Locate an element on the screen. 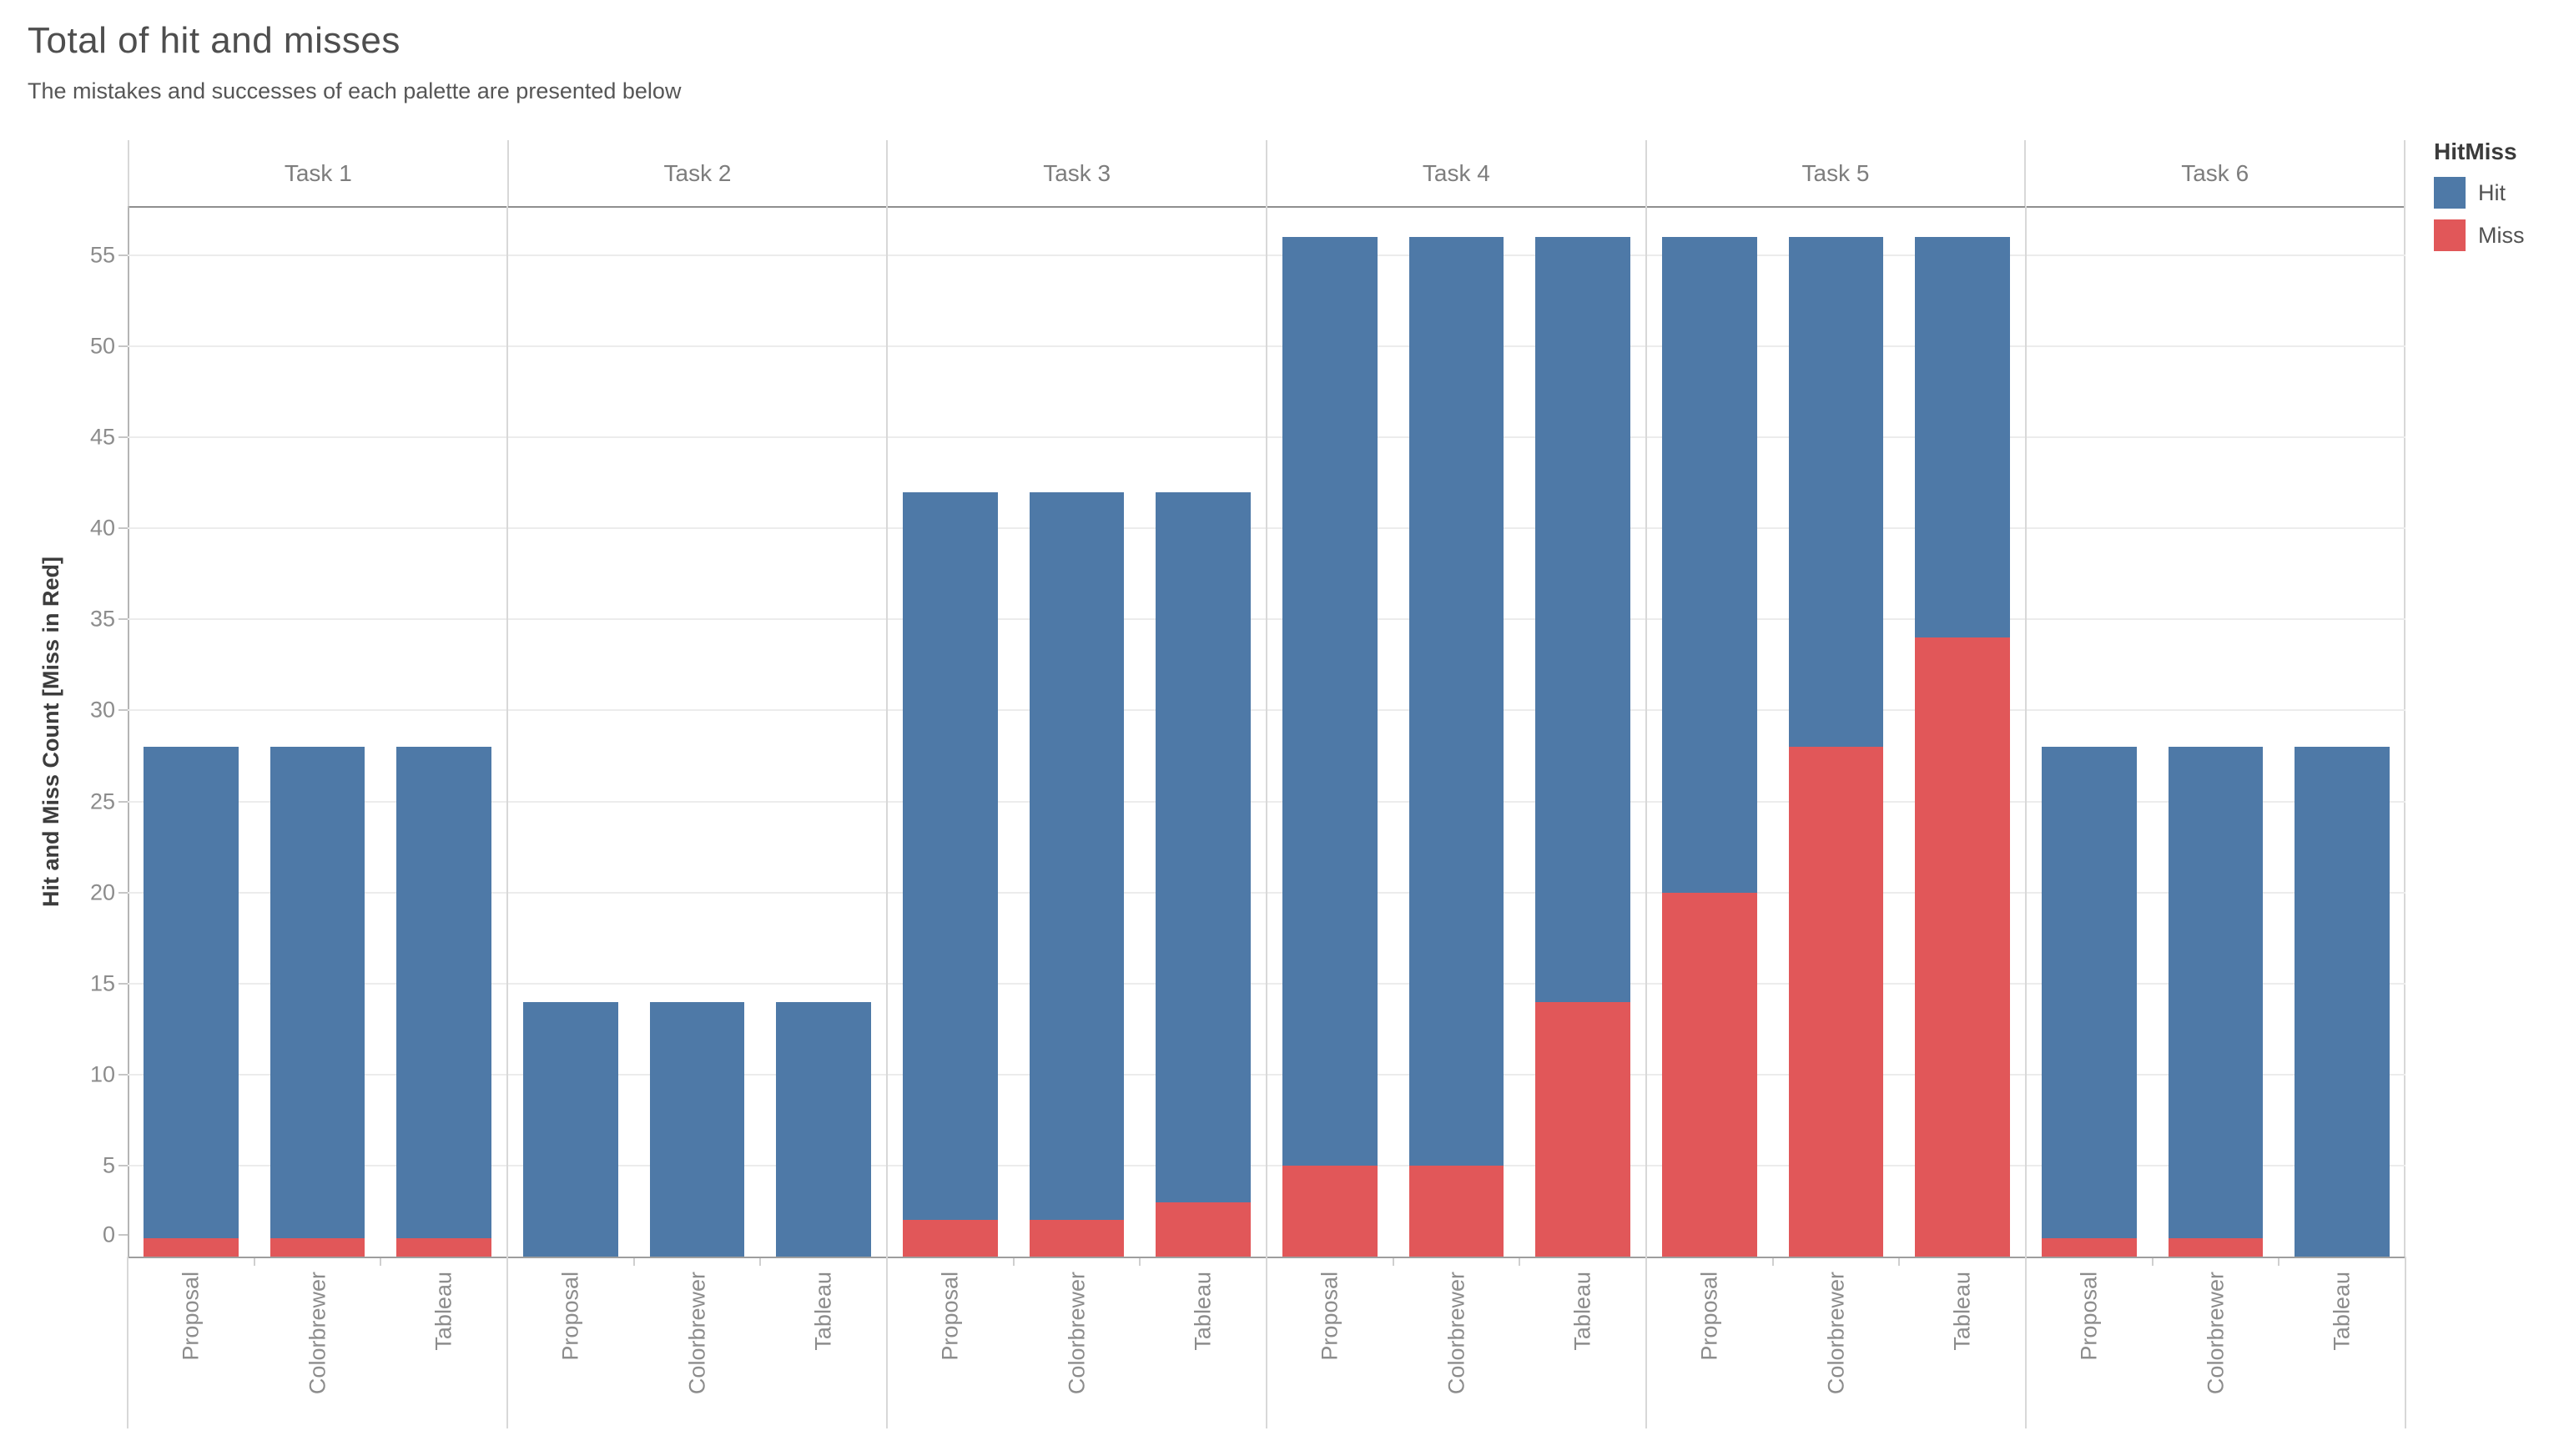 Image resolution: width=2554 pixels, height=1456 pixels. legend-item-miss: Miss is located at coordinates (2492, 235).